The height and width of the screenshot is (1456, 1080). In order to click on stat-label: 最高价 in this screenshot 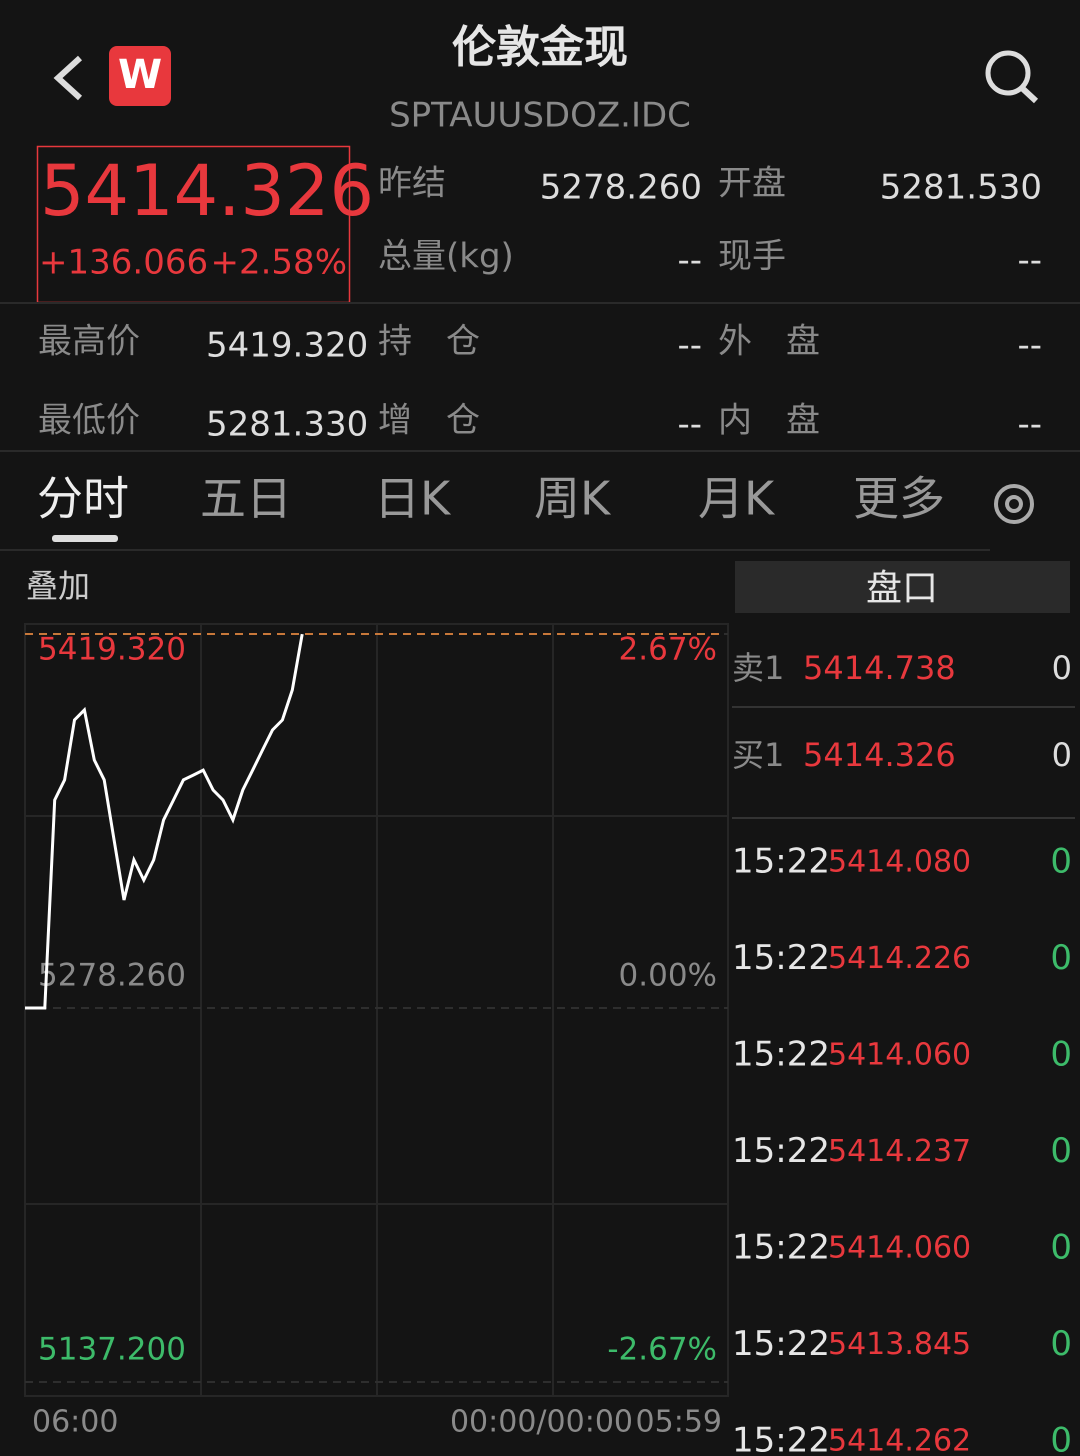, I will do `click(89, 342)`.